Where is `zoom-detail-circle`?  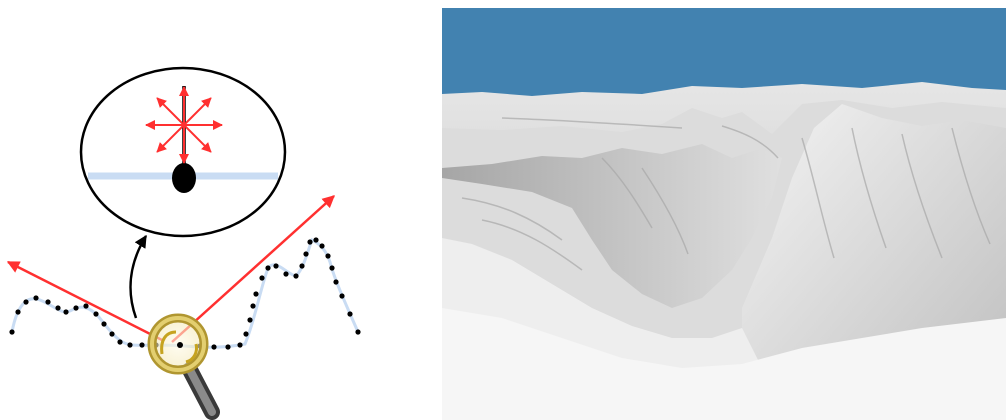
zoom-detail-circle is located at coordinates (183, 152).